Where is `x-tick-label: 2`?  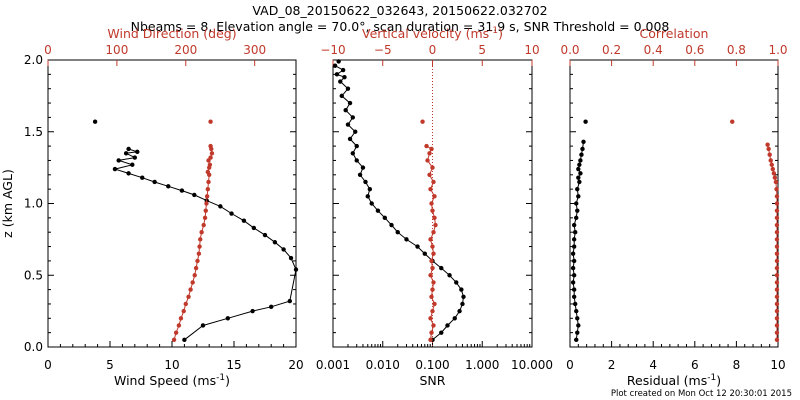 x-tick-label: 2 is located at coordinates (612, 365).